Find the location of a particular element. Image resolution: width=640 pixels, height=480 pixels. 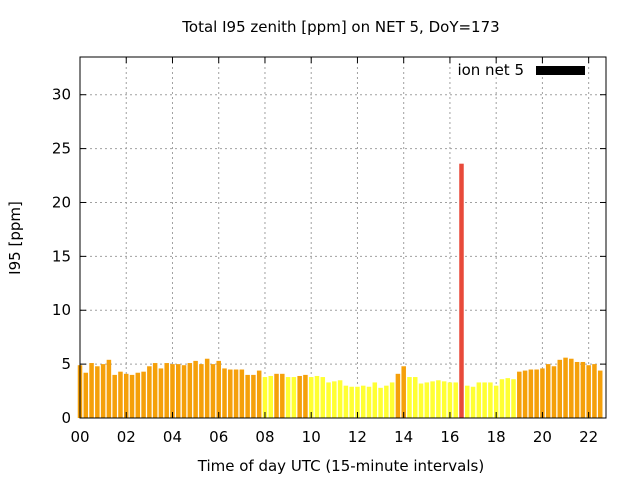

y-tick-label: 30 is located at coordinates (61, 95).